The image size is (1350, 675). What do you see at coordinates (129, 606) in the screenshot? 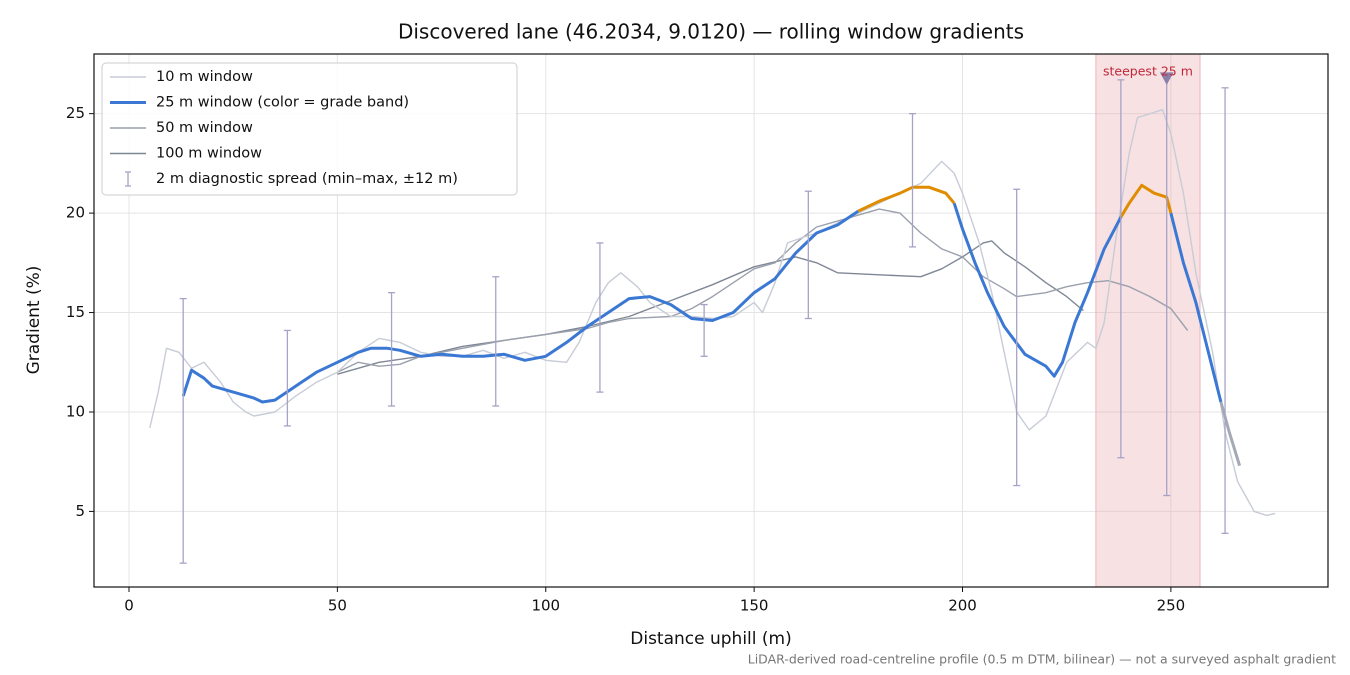
I see `x-tick-label: 0` at bounding box center [129, 606].